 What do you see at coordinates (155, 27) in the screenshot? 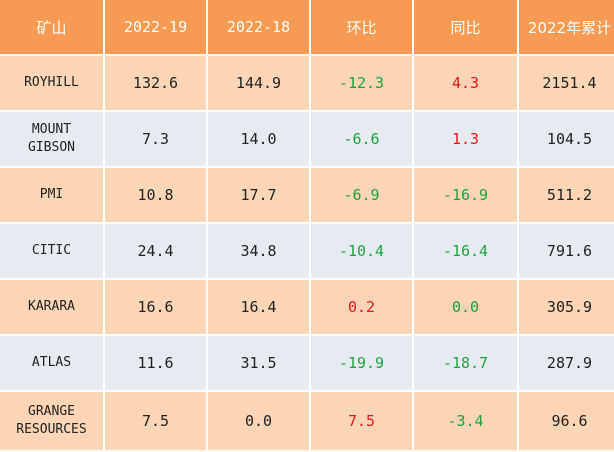
I see `header-col-2022-19: 2022-19` at bounding box center [155, 27].